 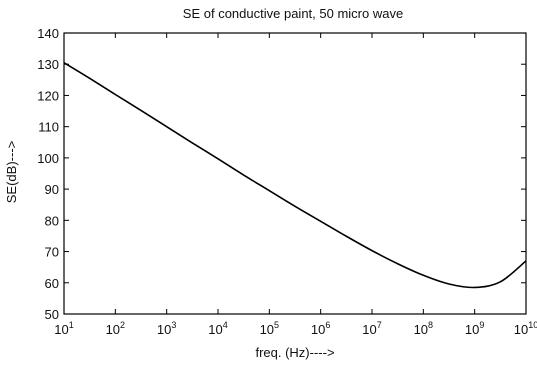 What do you see at coordinates (320, 328) in the screenshot?
I see `x-tick-label: 10⁶` at bounding box center [320, 328].